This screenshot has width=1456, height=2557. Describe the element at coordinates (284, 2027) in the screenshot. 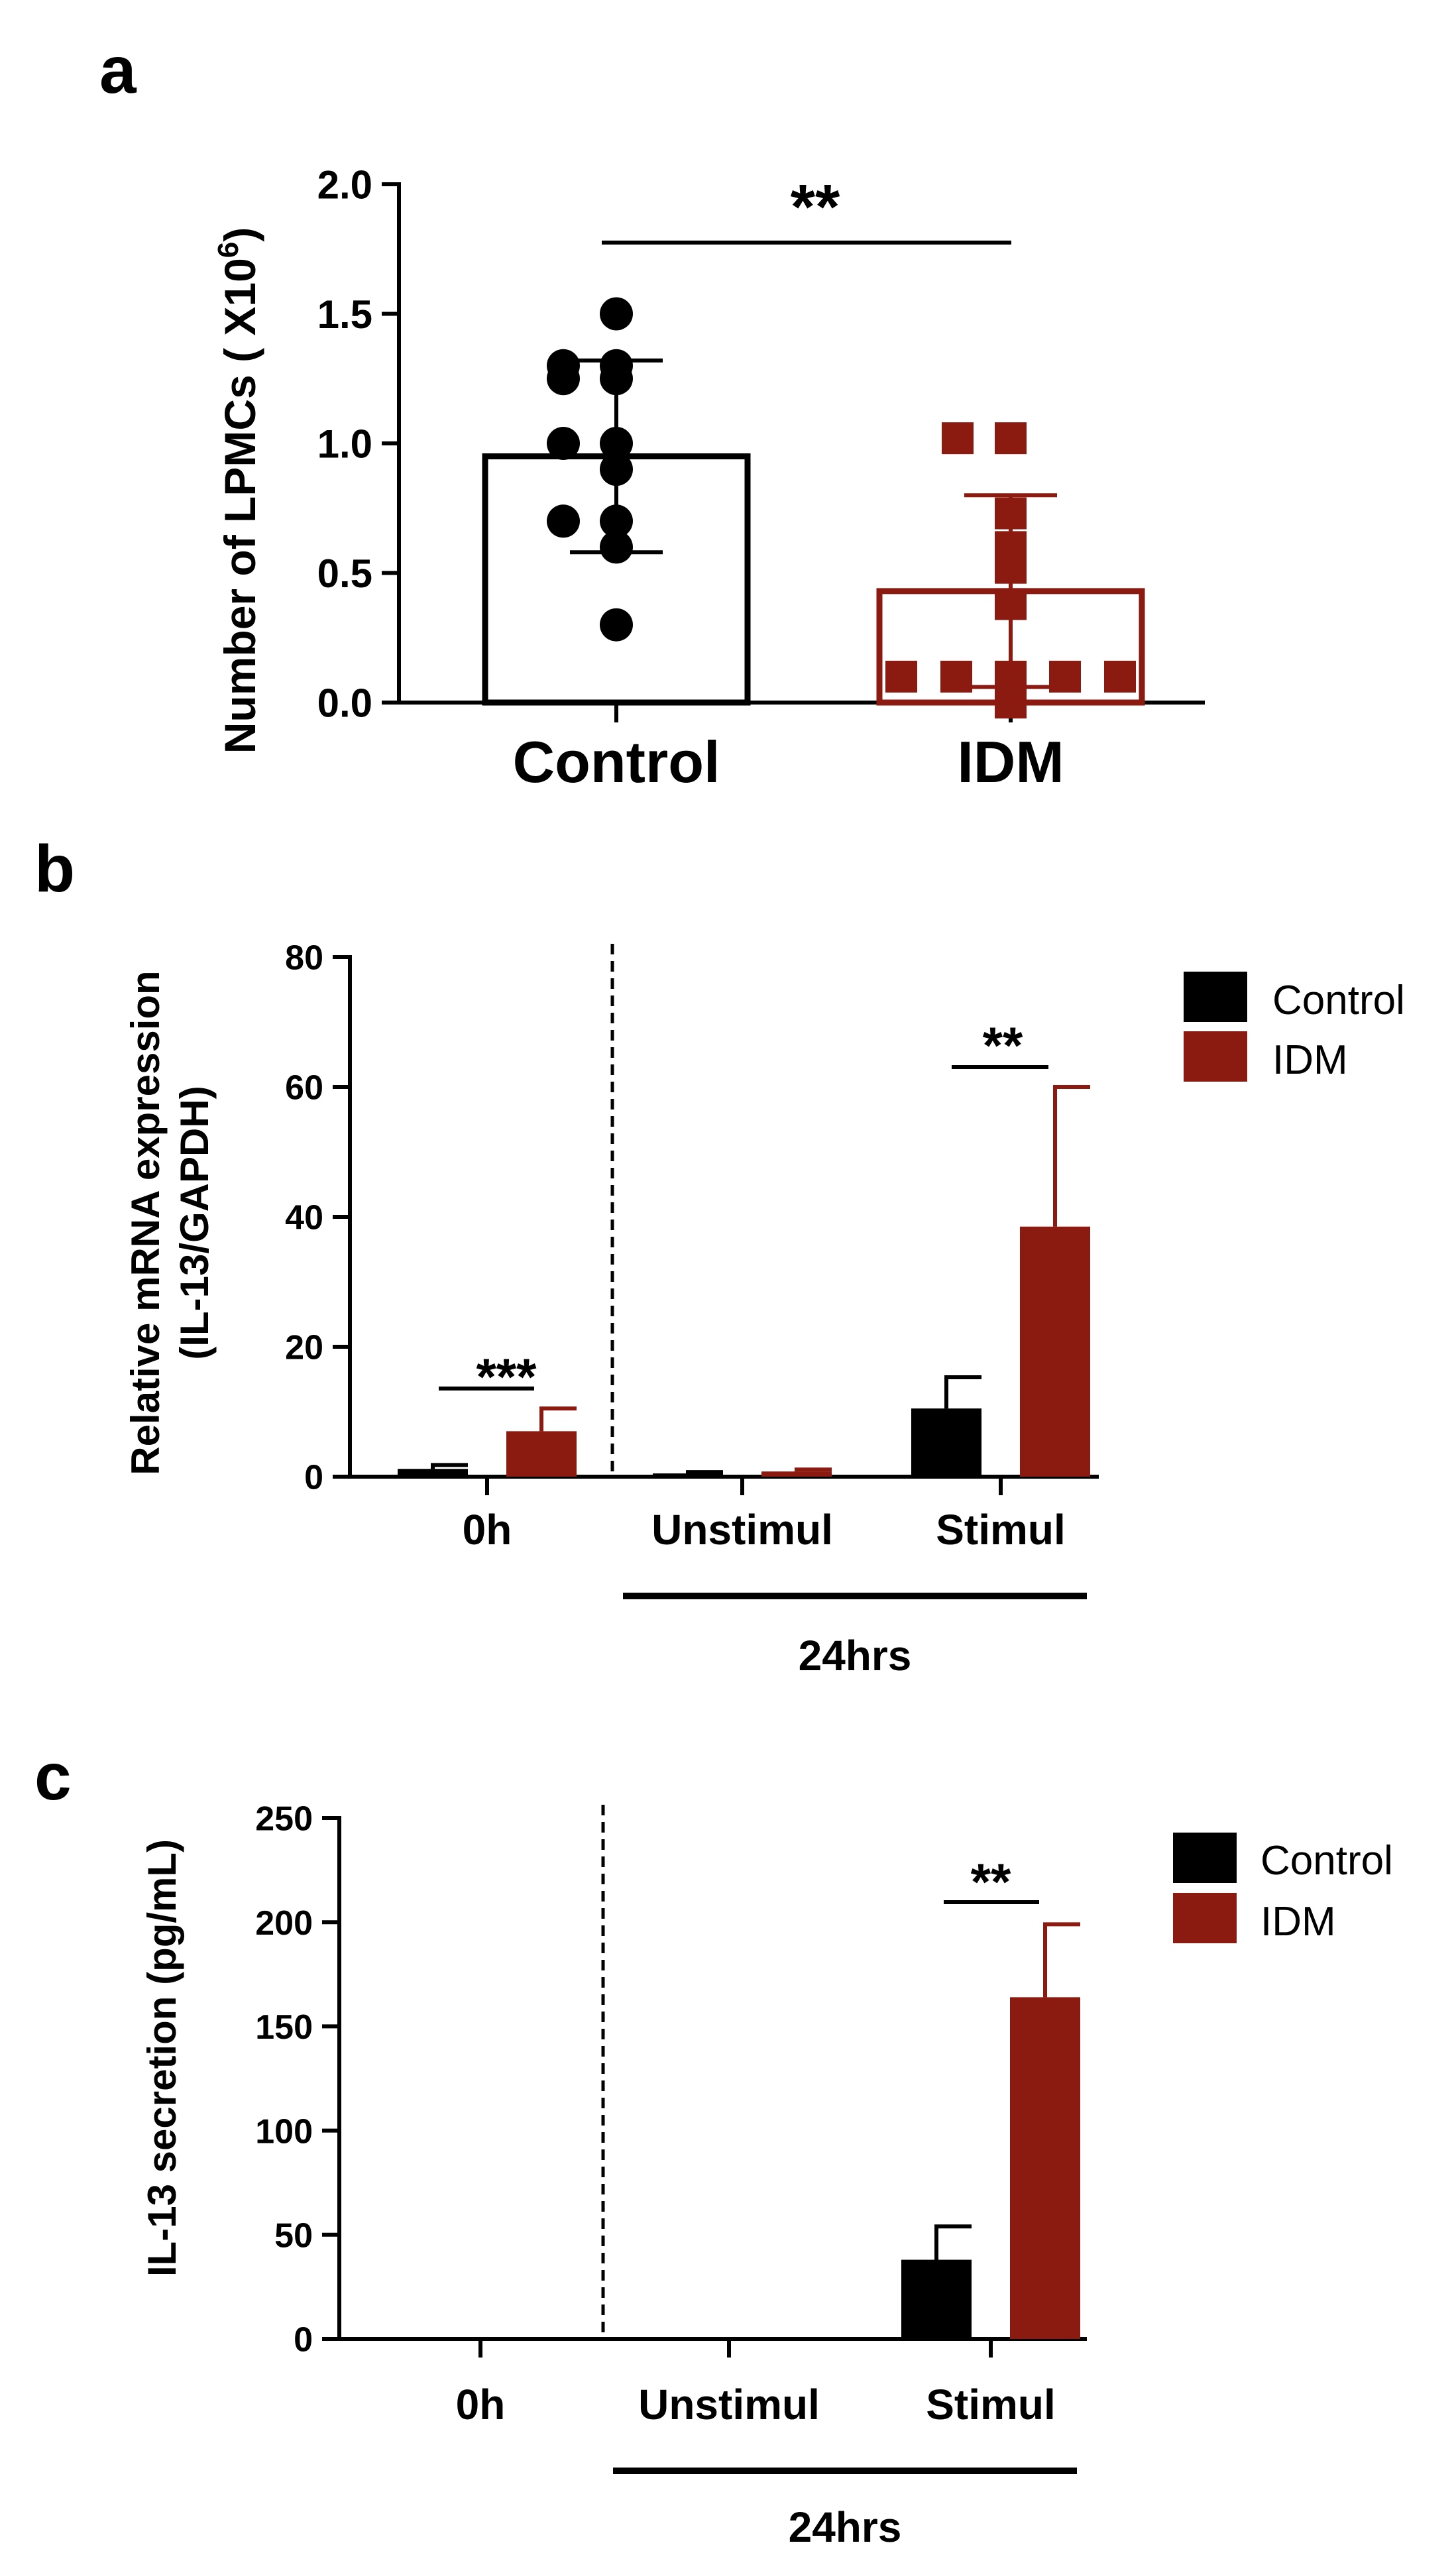

I see `panel-c-y-tick-label: 150` at that location.